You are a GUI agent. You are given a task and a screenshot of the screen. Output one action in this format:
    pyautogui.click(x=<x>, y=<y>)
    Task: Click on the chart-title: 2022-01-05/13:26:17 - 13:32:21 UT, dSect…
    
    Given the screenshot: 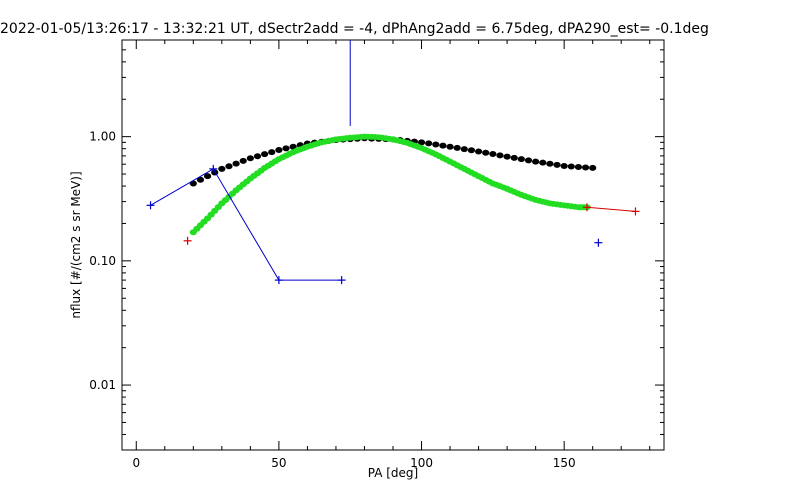 What is the action you would take?
    pyautogui.click(x=354, y=29)
    